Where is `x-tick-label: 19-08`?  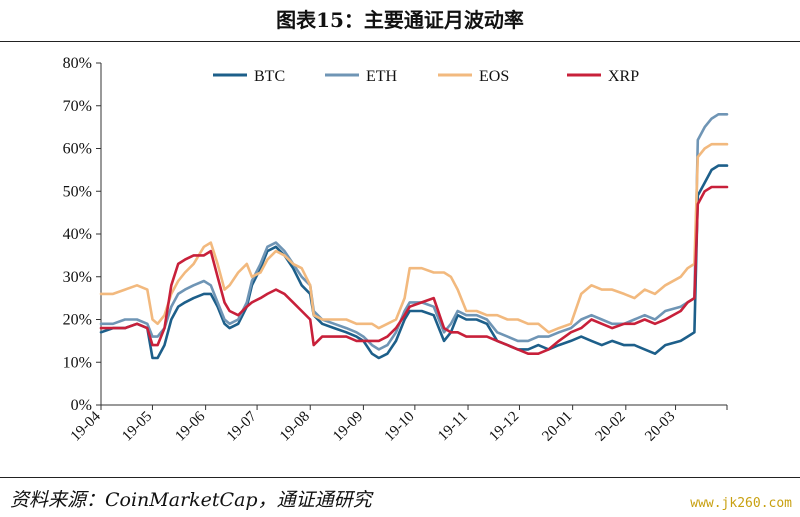
x-tick-label: 19-08 is located at coordinates (295, 427).